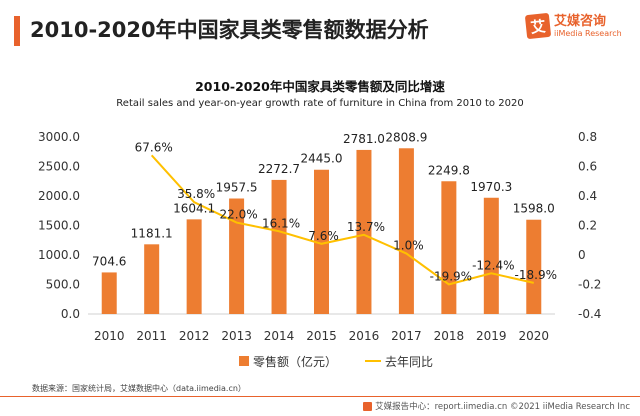  I want to click on line-value-label: 35.8%, so click(196, 194).